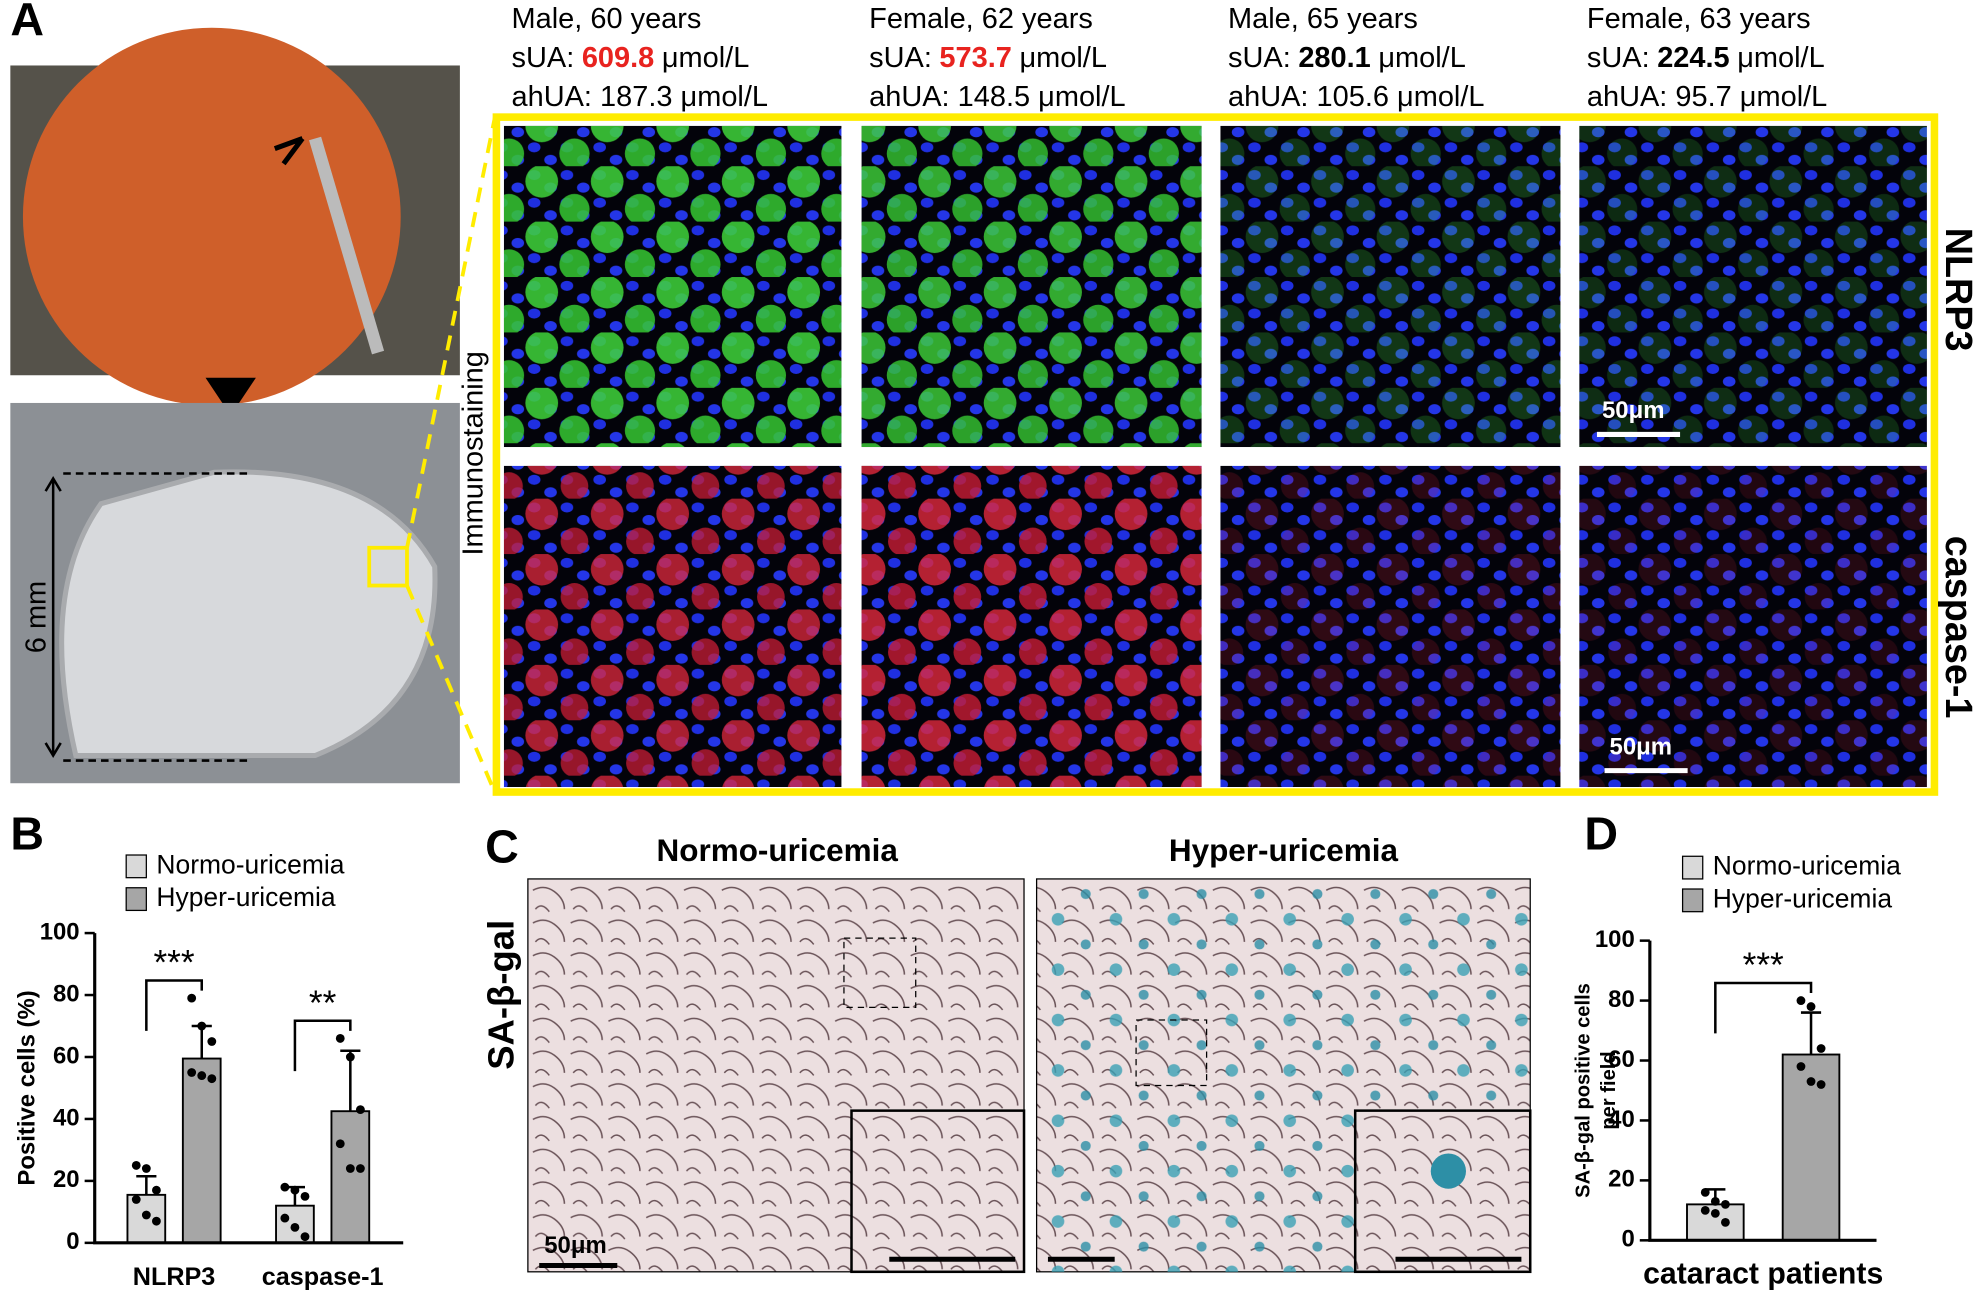  Describe the element at coordinates (66, 1117) in the screenshot. I see `y-tick-label: 40` at that location.